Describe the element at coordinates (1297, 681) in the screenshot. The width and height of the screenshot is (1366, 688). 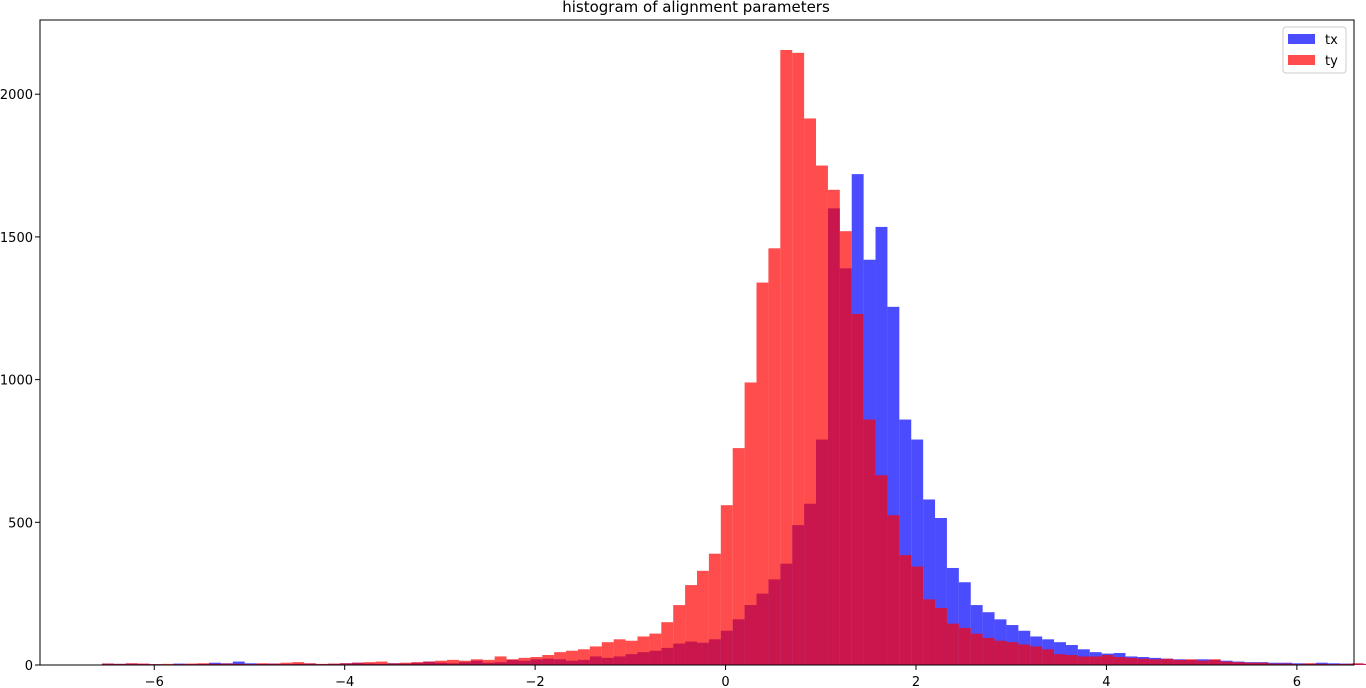
I see `x-tick-label: 6` at that location.